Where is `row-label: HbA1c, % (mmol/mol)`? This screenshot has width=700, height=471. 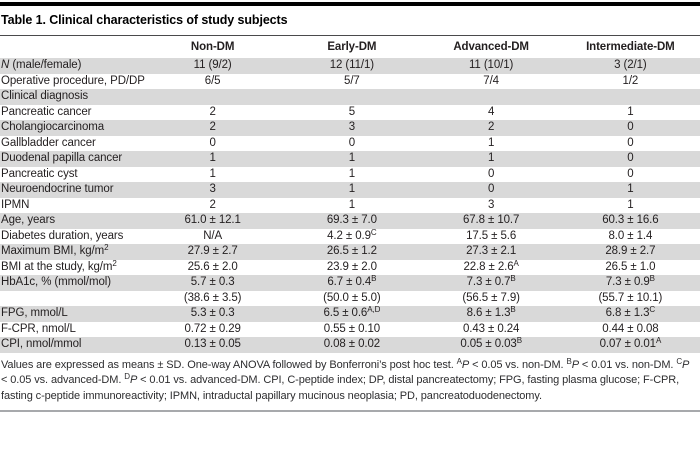
row-label: HbA1c, % (mmol/mol) is located at coordinates (56, 282).